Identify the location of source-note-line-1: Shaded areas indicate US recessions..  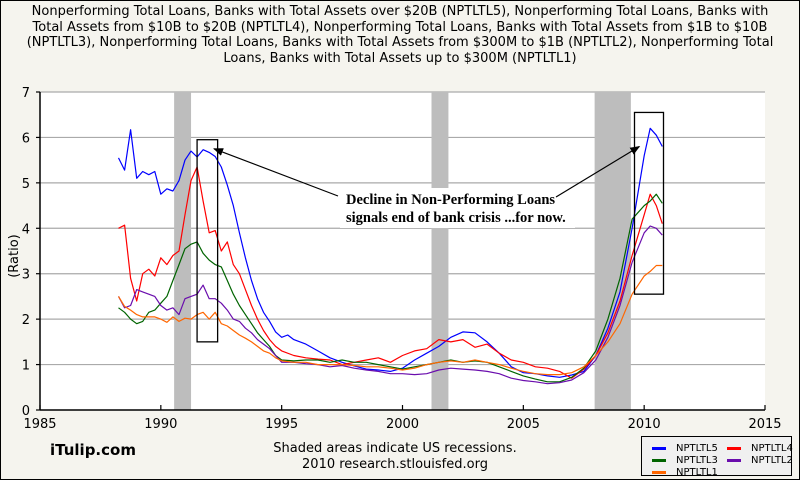
(395, 448).